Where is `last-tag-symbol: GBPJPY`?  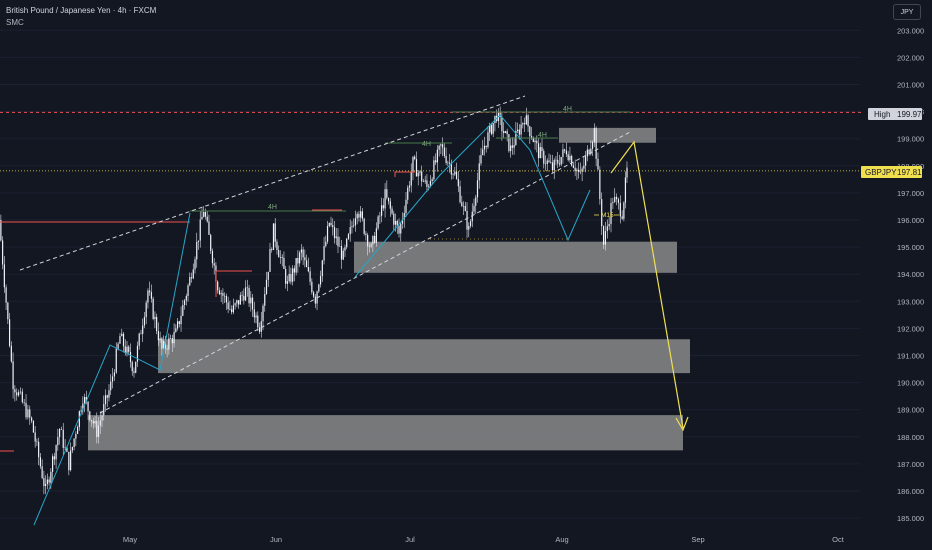
last-tag-symbol: GBPJPY is located at coordinates (881, 172).